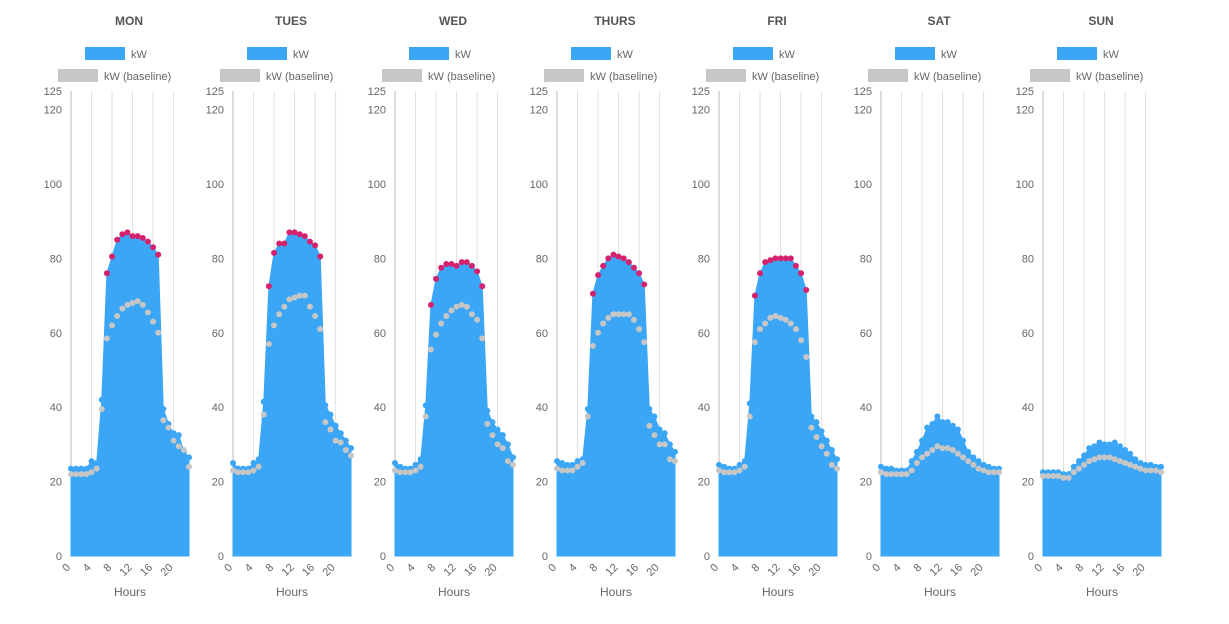  I want to click on legend-label-baseline: kW (baseline), so click(299, 77).